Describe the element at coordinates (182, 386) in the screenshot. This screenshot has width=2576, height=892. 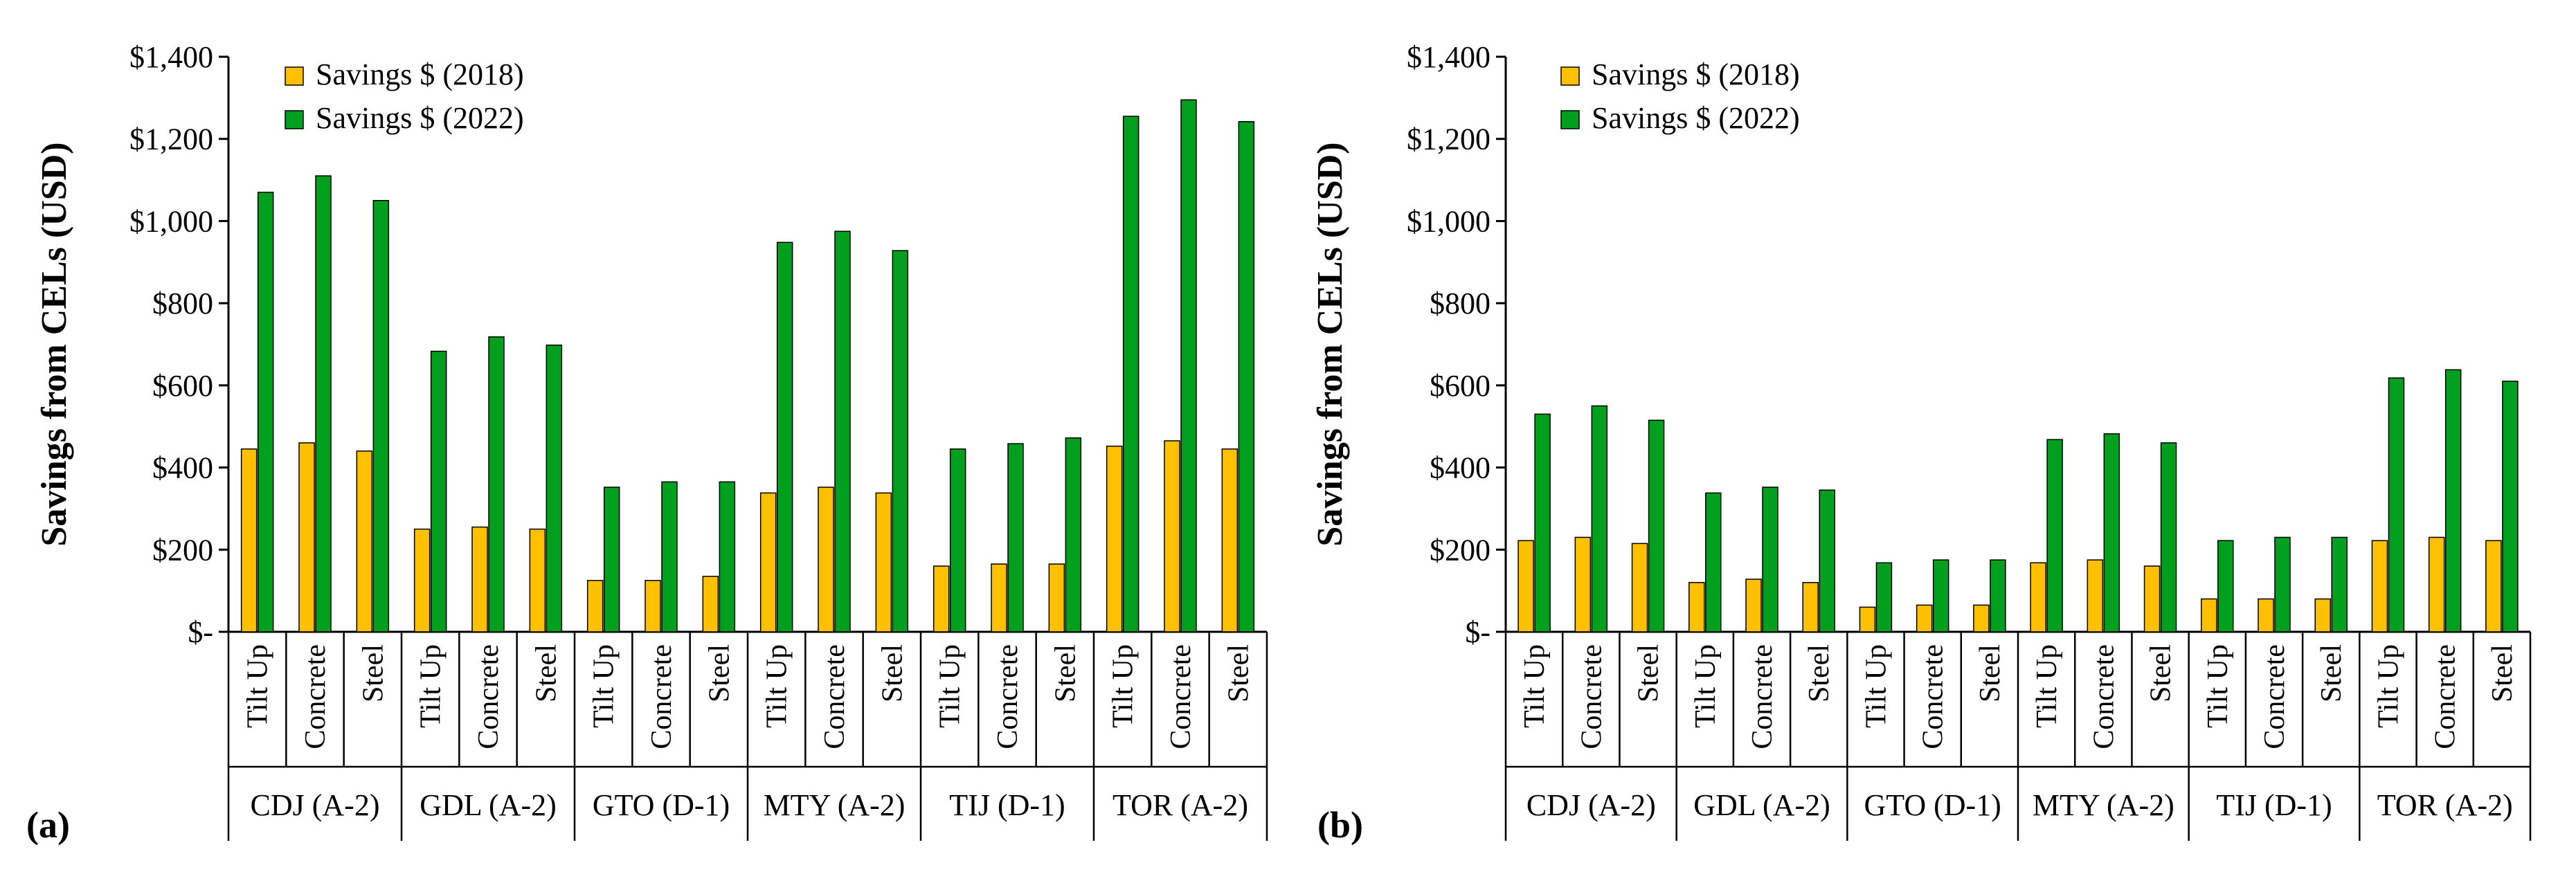
I see `y-tick-label: $600` at that location.